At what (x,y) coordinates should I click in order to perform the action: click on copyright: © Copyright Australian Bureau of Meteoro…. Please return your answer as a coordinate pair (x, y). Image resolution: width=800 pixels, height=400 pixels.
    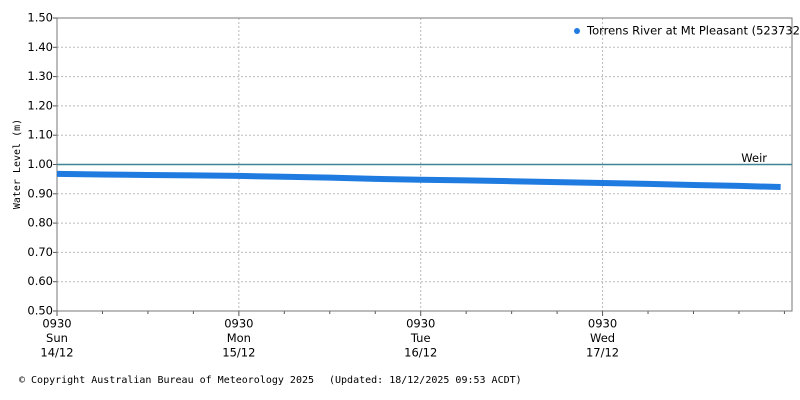
    Looking at the image, I should click on (166, 380).